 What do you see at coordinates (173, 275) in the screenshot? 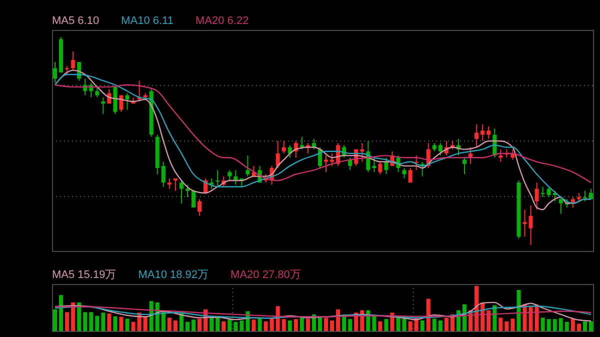
I see `text: MA10 18.92万` at bounding box center [173, 275].